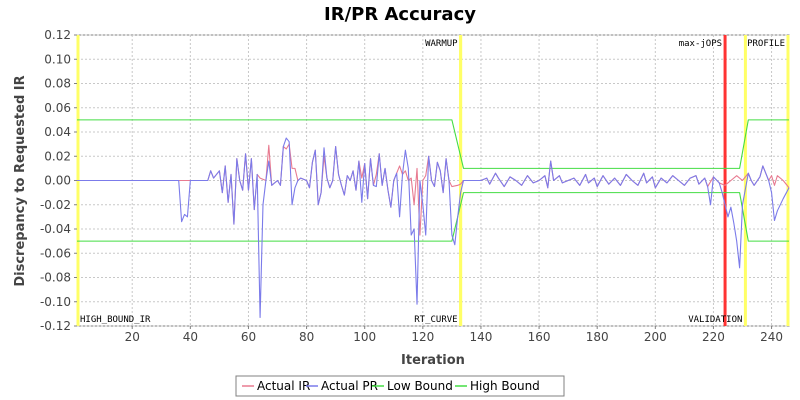  Describe the element at coordinates (57, 84) in the screenshot. I see `y-tick-label: 0.08` at that location.